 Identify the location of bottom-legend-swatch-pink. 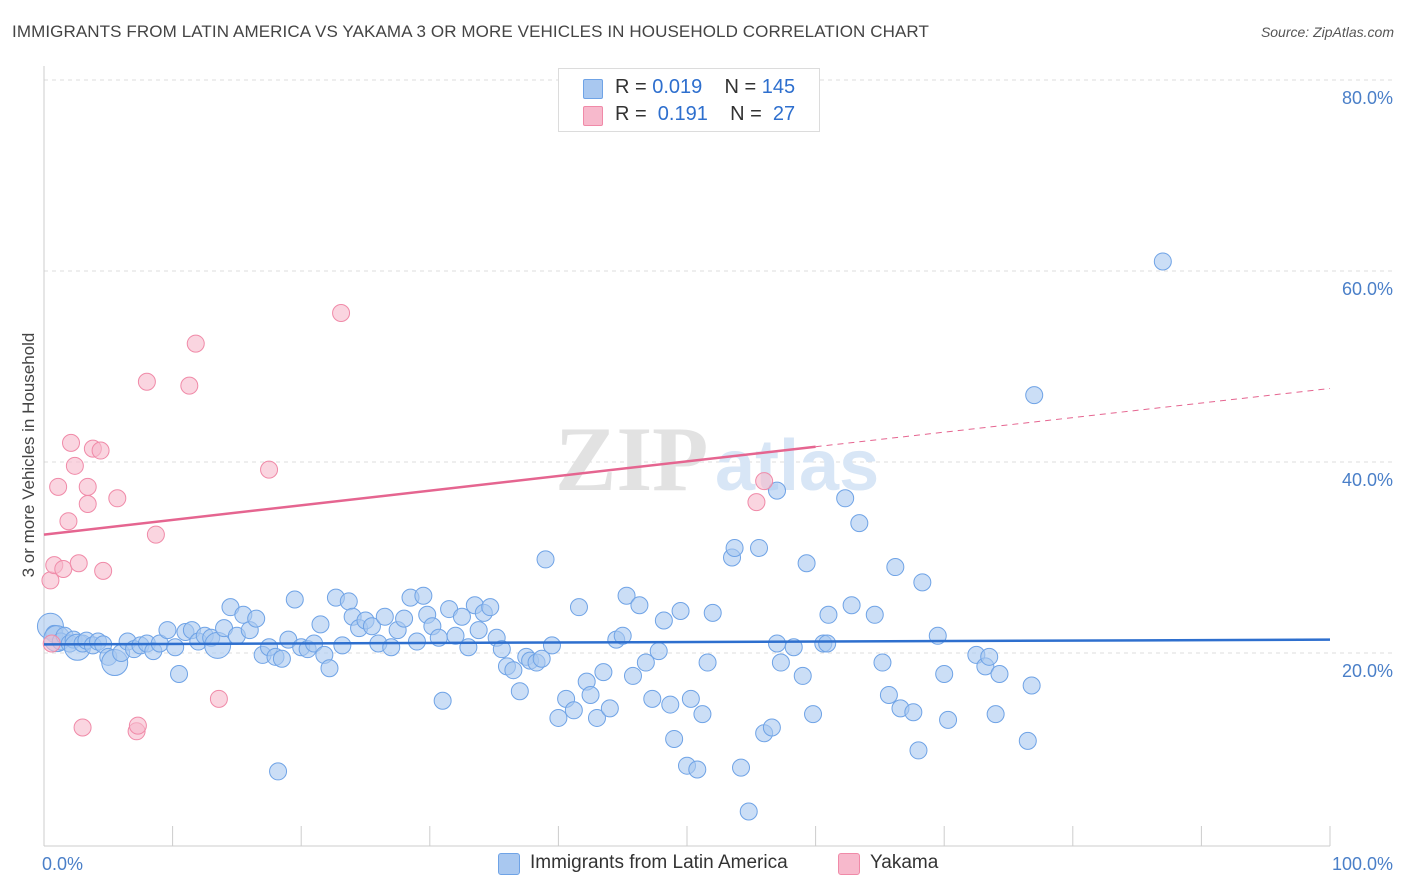
(849, 864).